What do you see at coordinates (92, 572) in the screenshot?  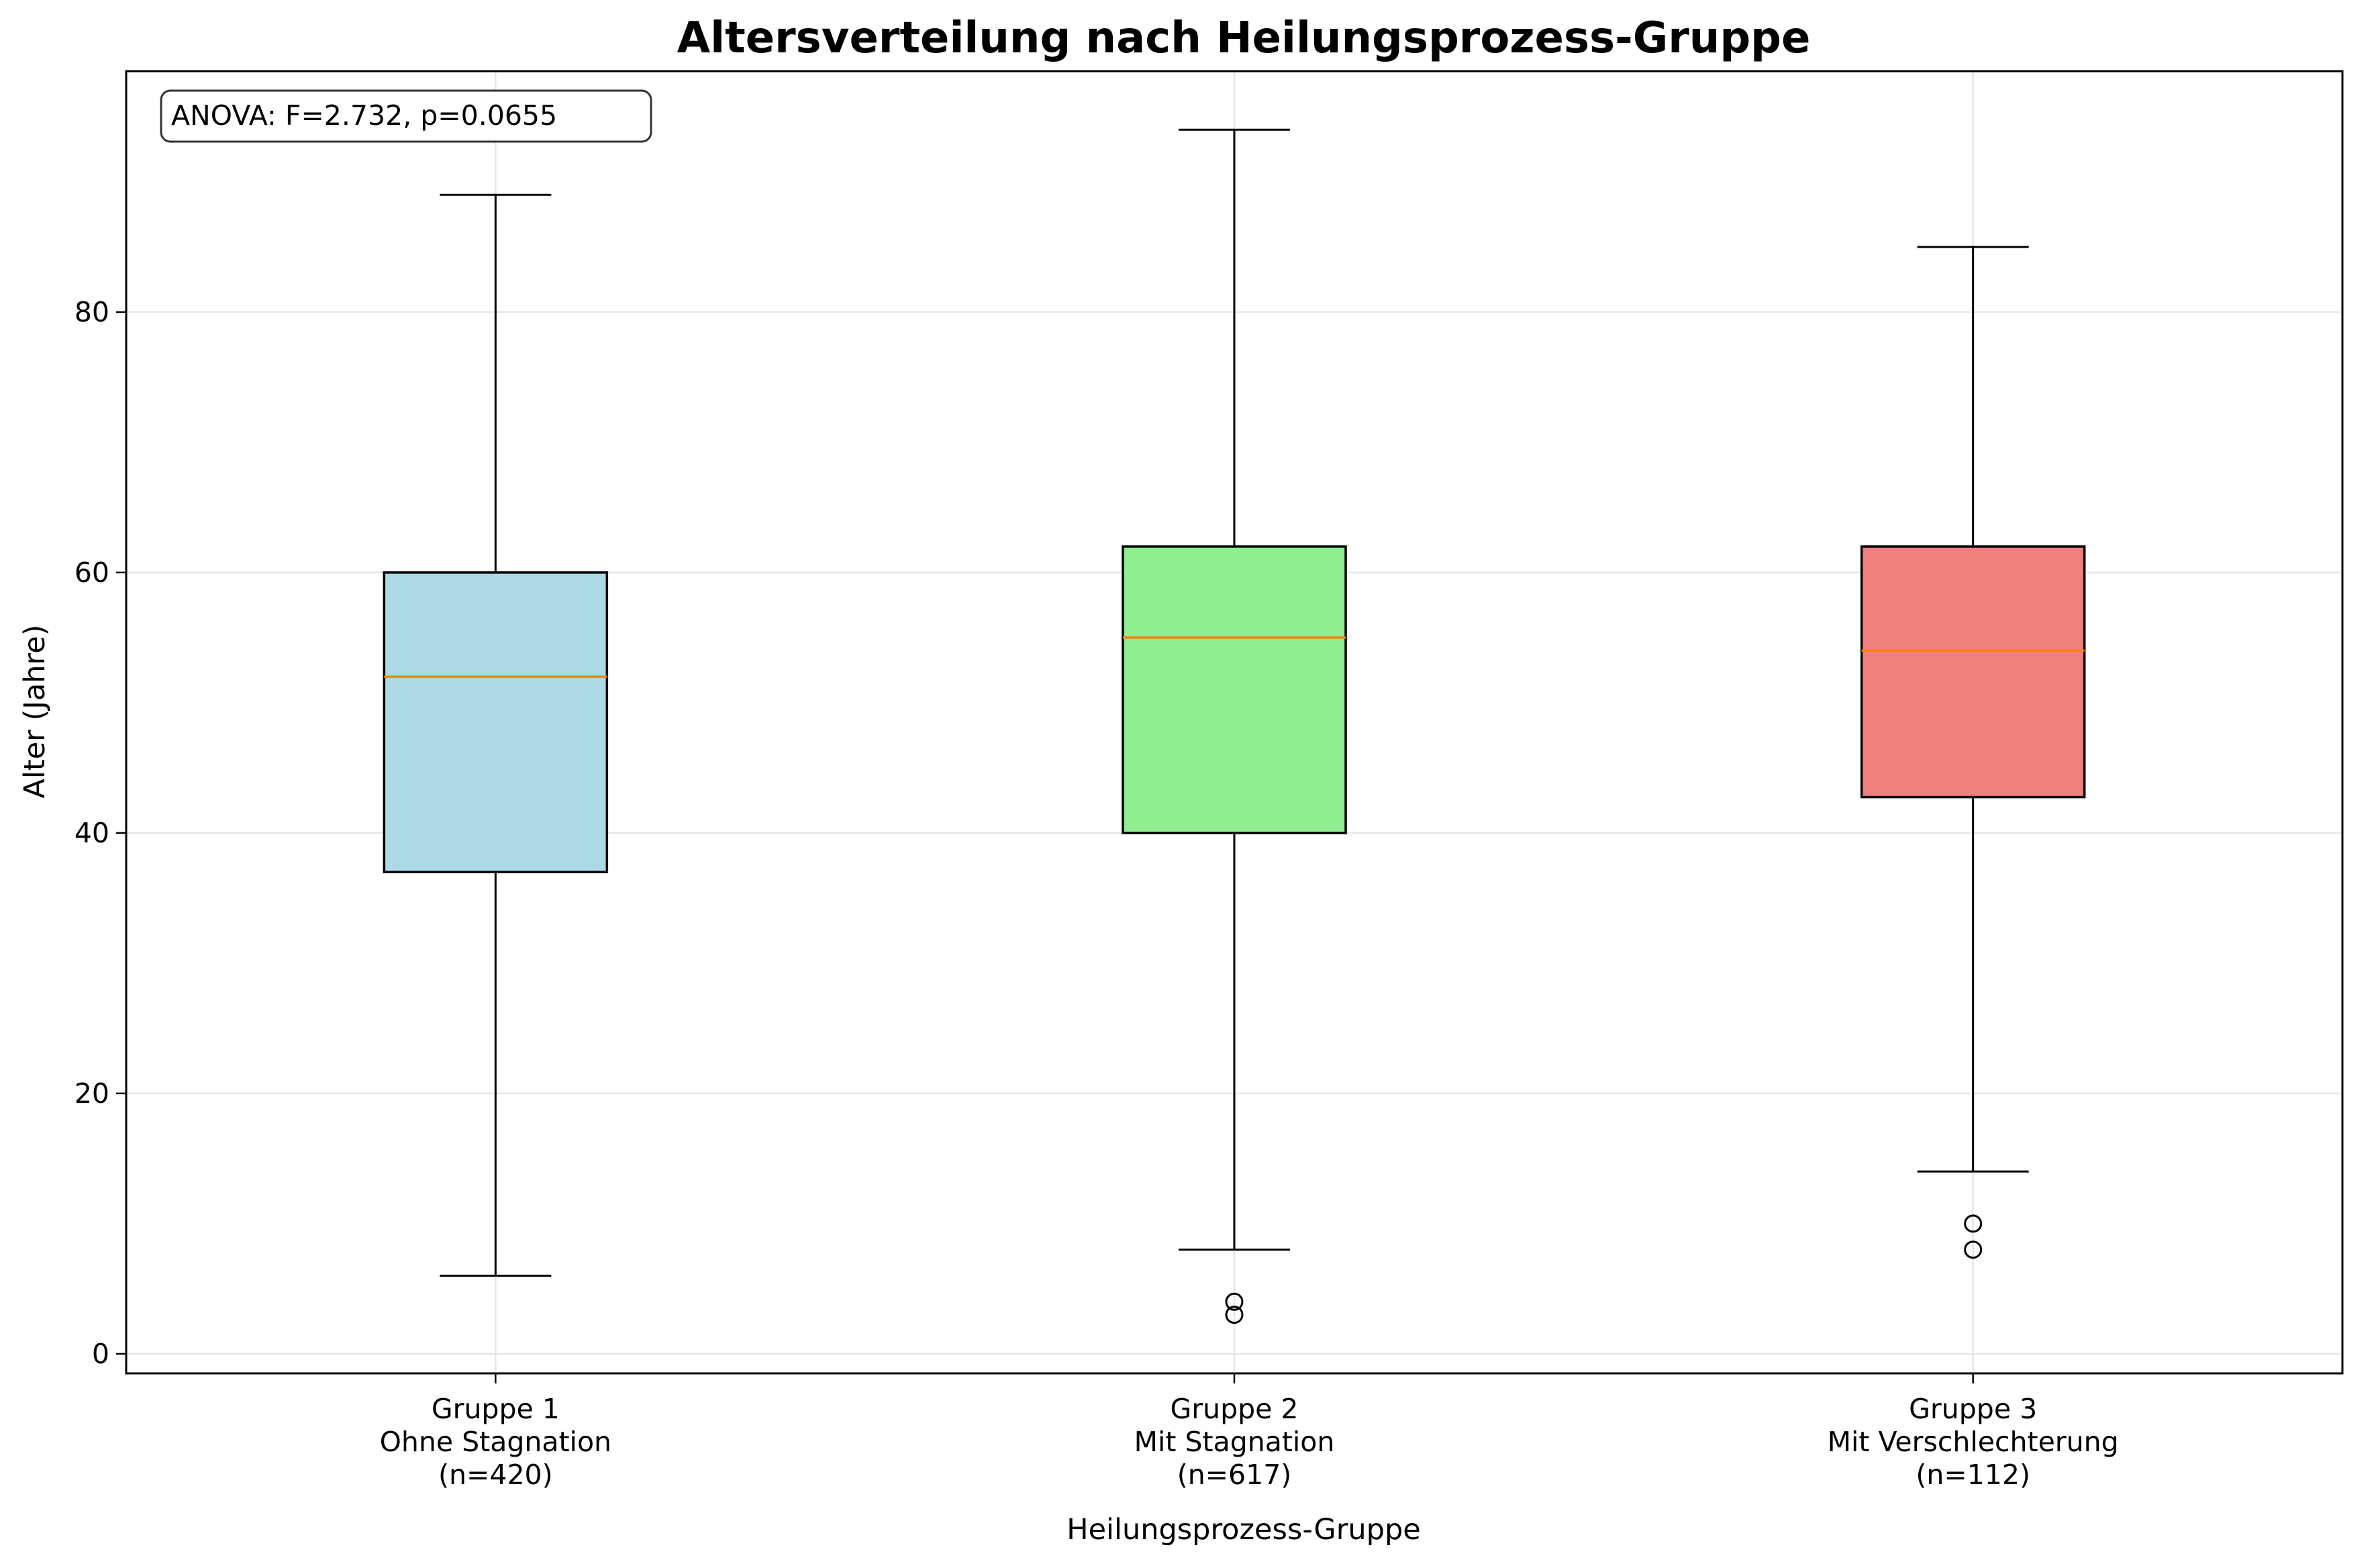 I see `y-tick-label: 60` at bounding box center [92, 572].